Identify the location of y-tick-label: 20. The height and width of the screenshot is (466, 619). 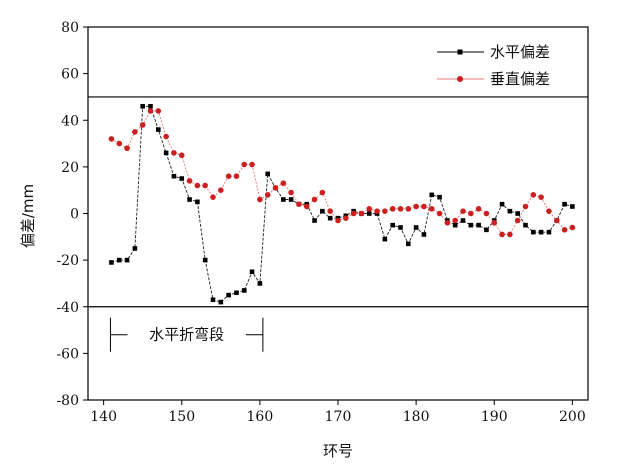
(70, 168).